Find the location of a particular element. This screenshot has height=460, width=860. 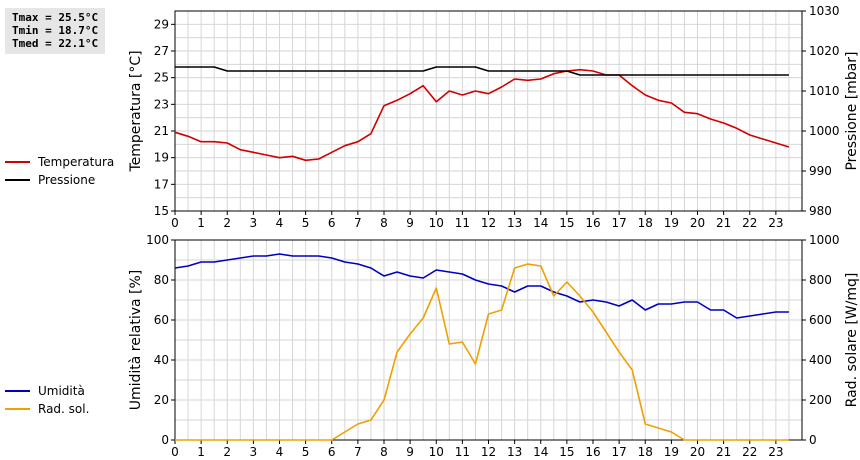

y-tick-label: 21 is located at coordinates (161, 131).